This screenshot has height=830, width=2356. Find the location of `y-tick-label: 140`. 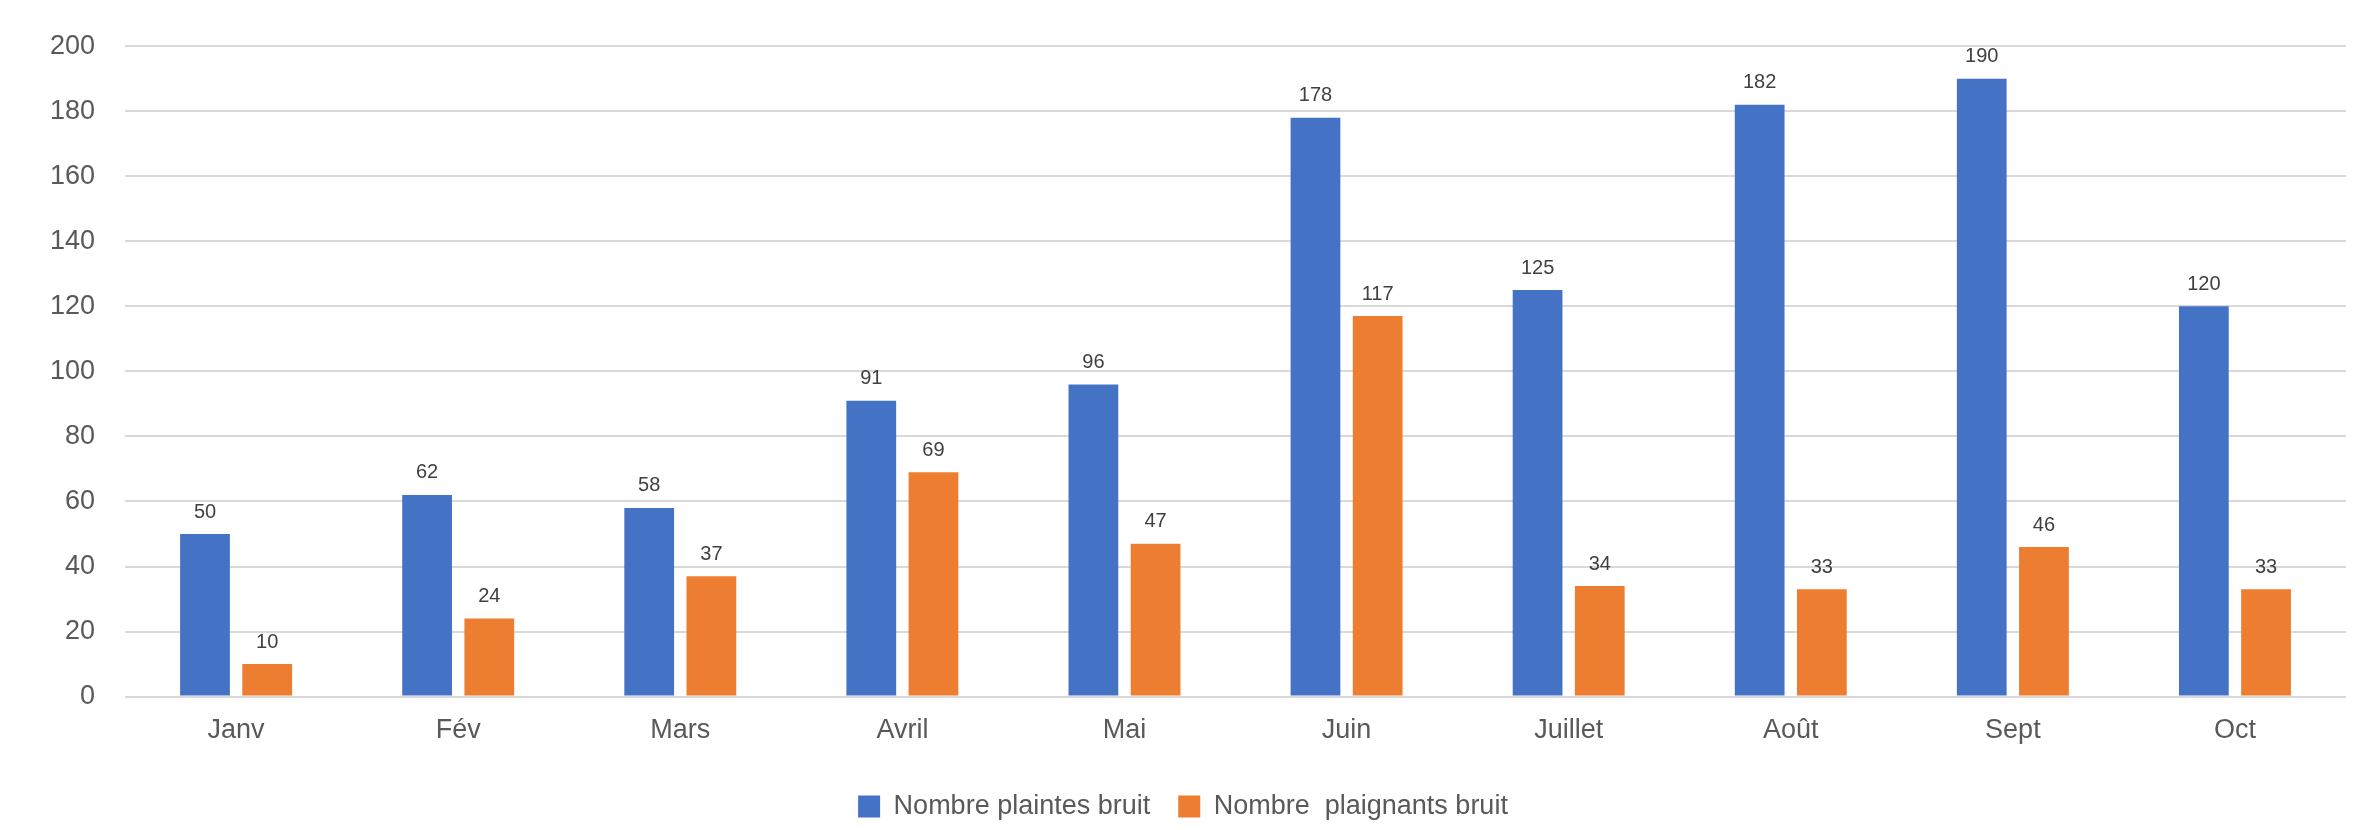

y-tick-label: 140 is located at coordinates (72, 239).